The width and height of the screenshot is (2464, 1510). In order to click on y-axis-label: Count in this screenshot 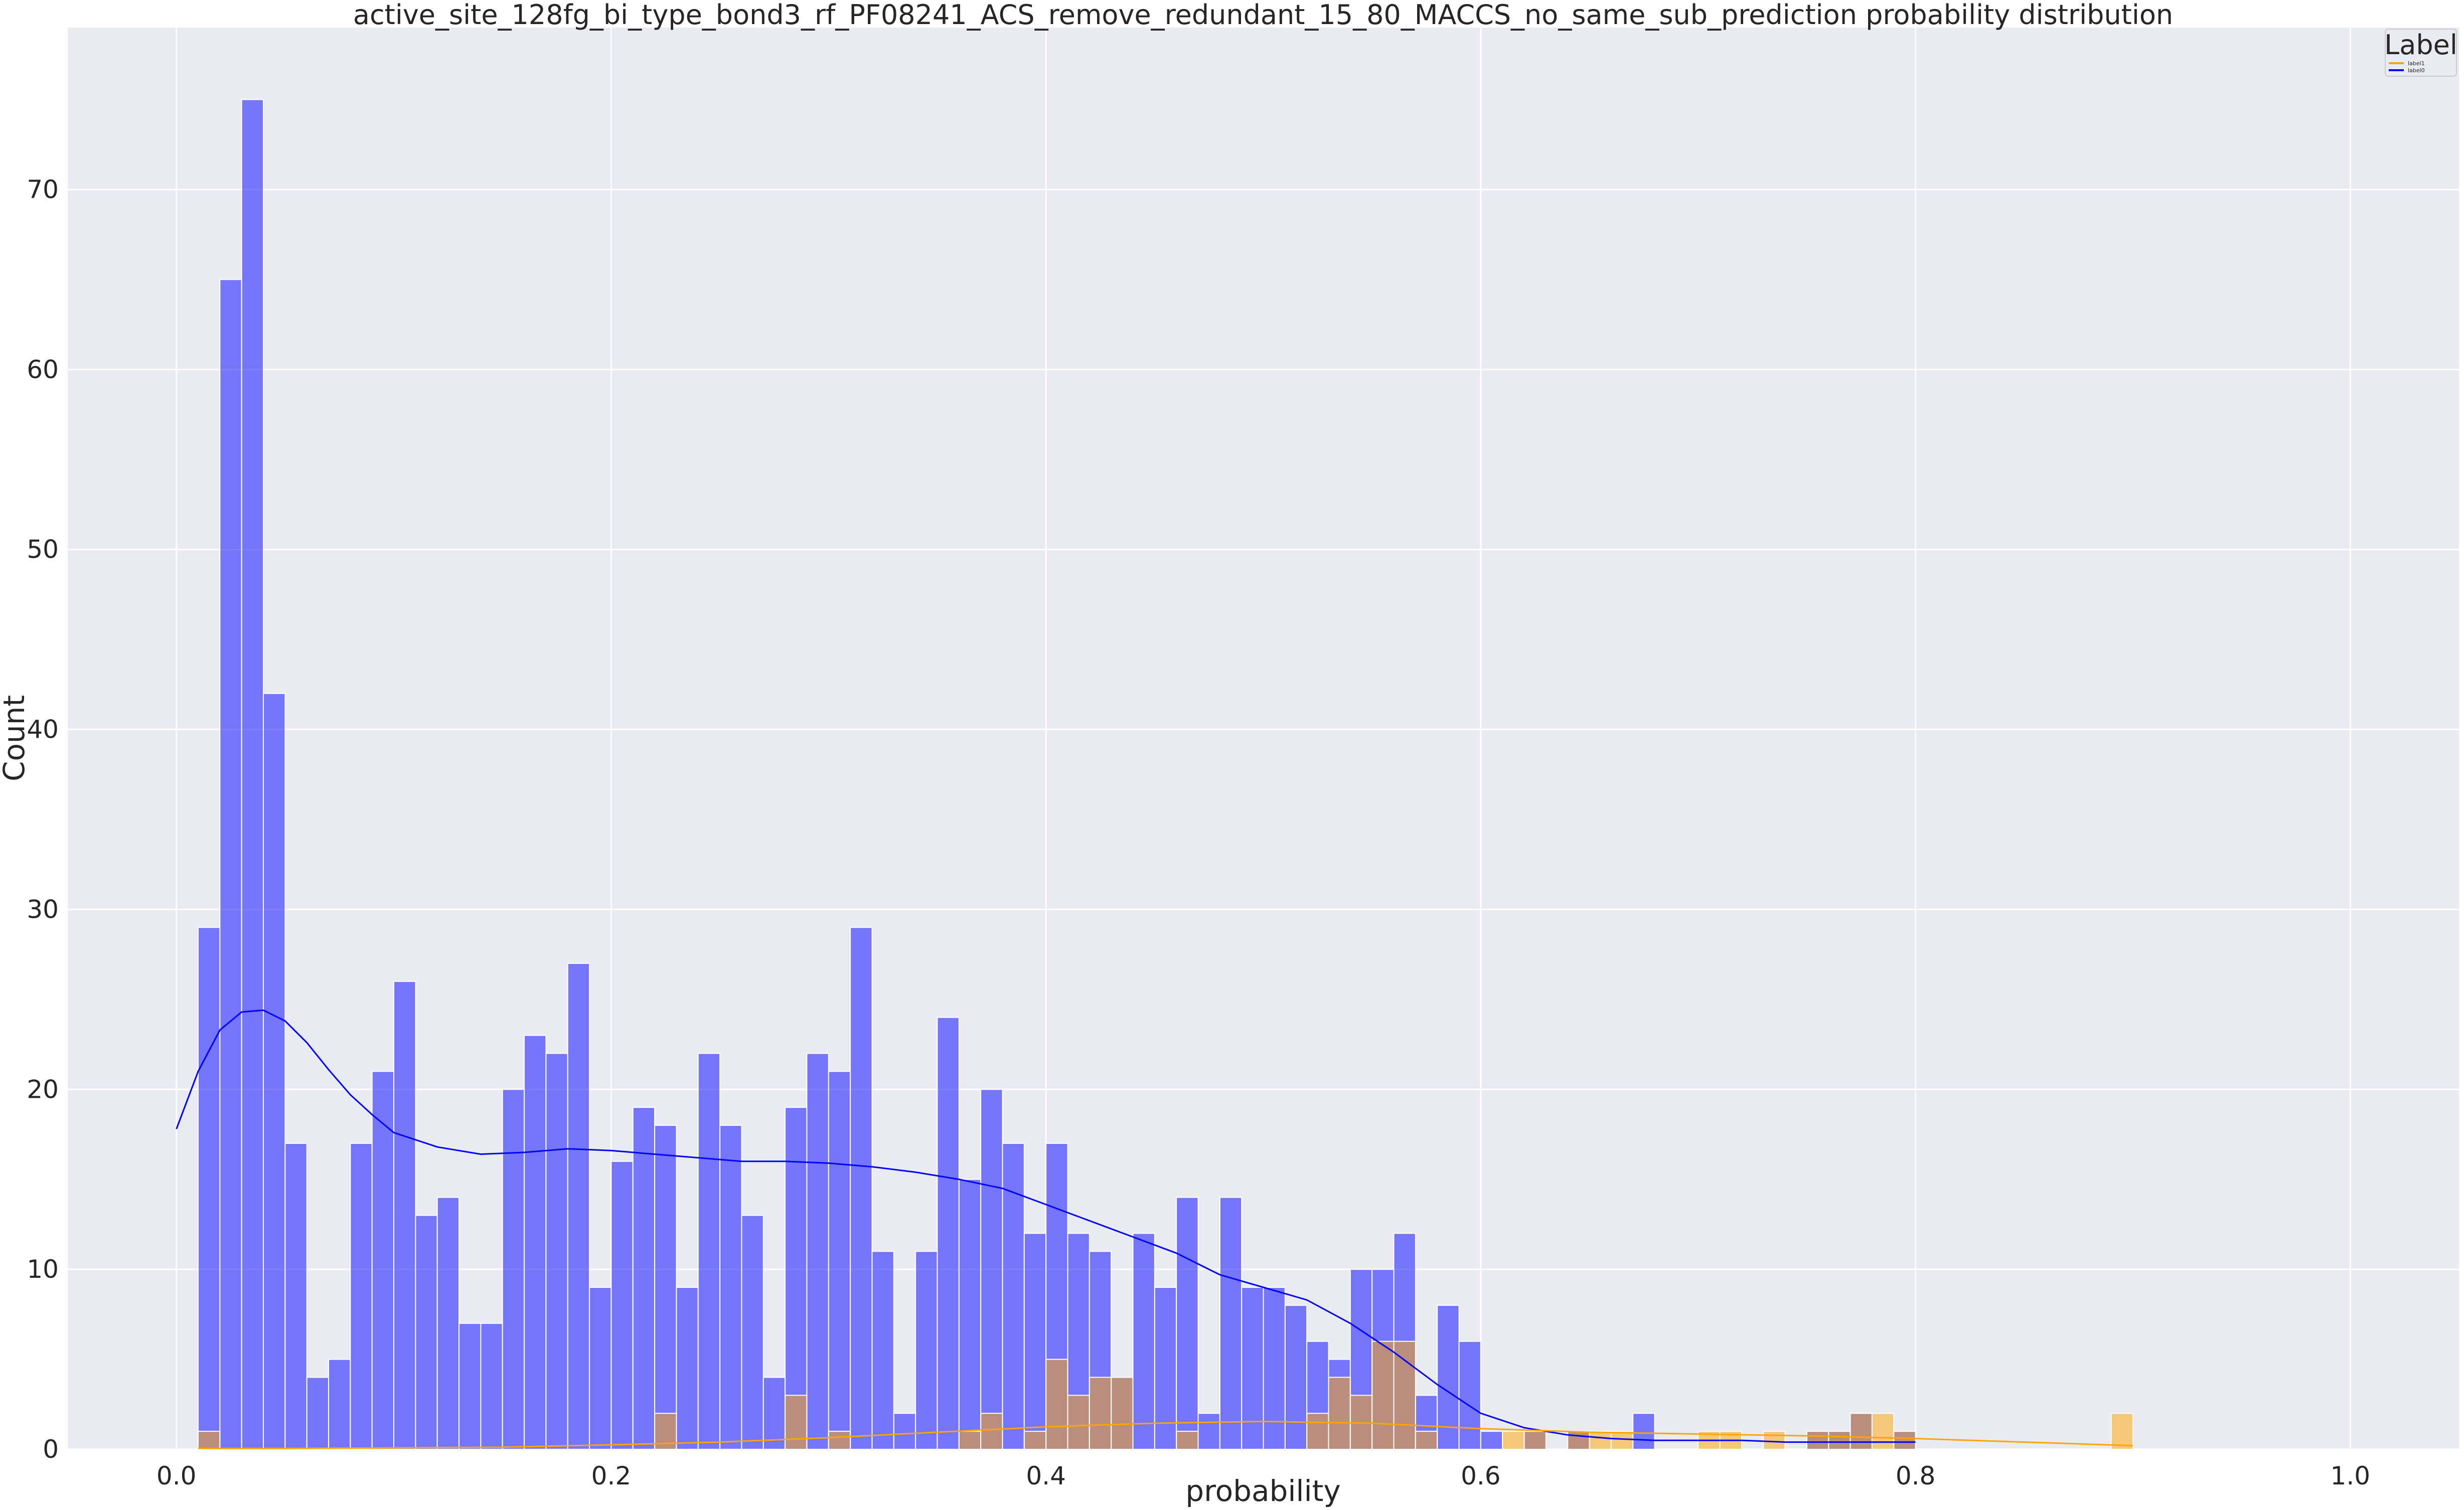, I will do `click(15, 738)`.